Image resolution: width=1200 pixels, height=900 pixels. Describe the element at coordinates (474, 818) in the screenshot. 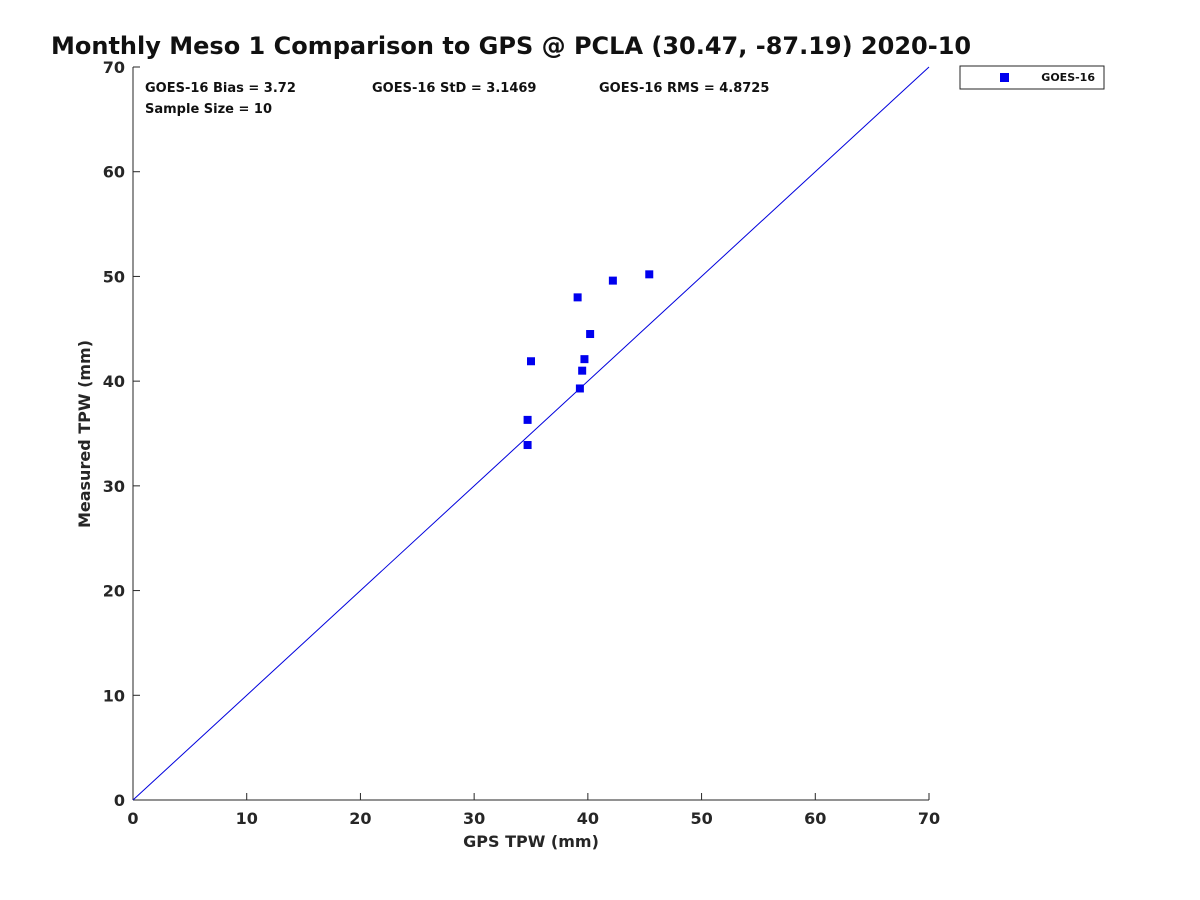

I see `x-tick-label: 30` at that location.